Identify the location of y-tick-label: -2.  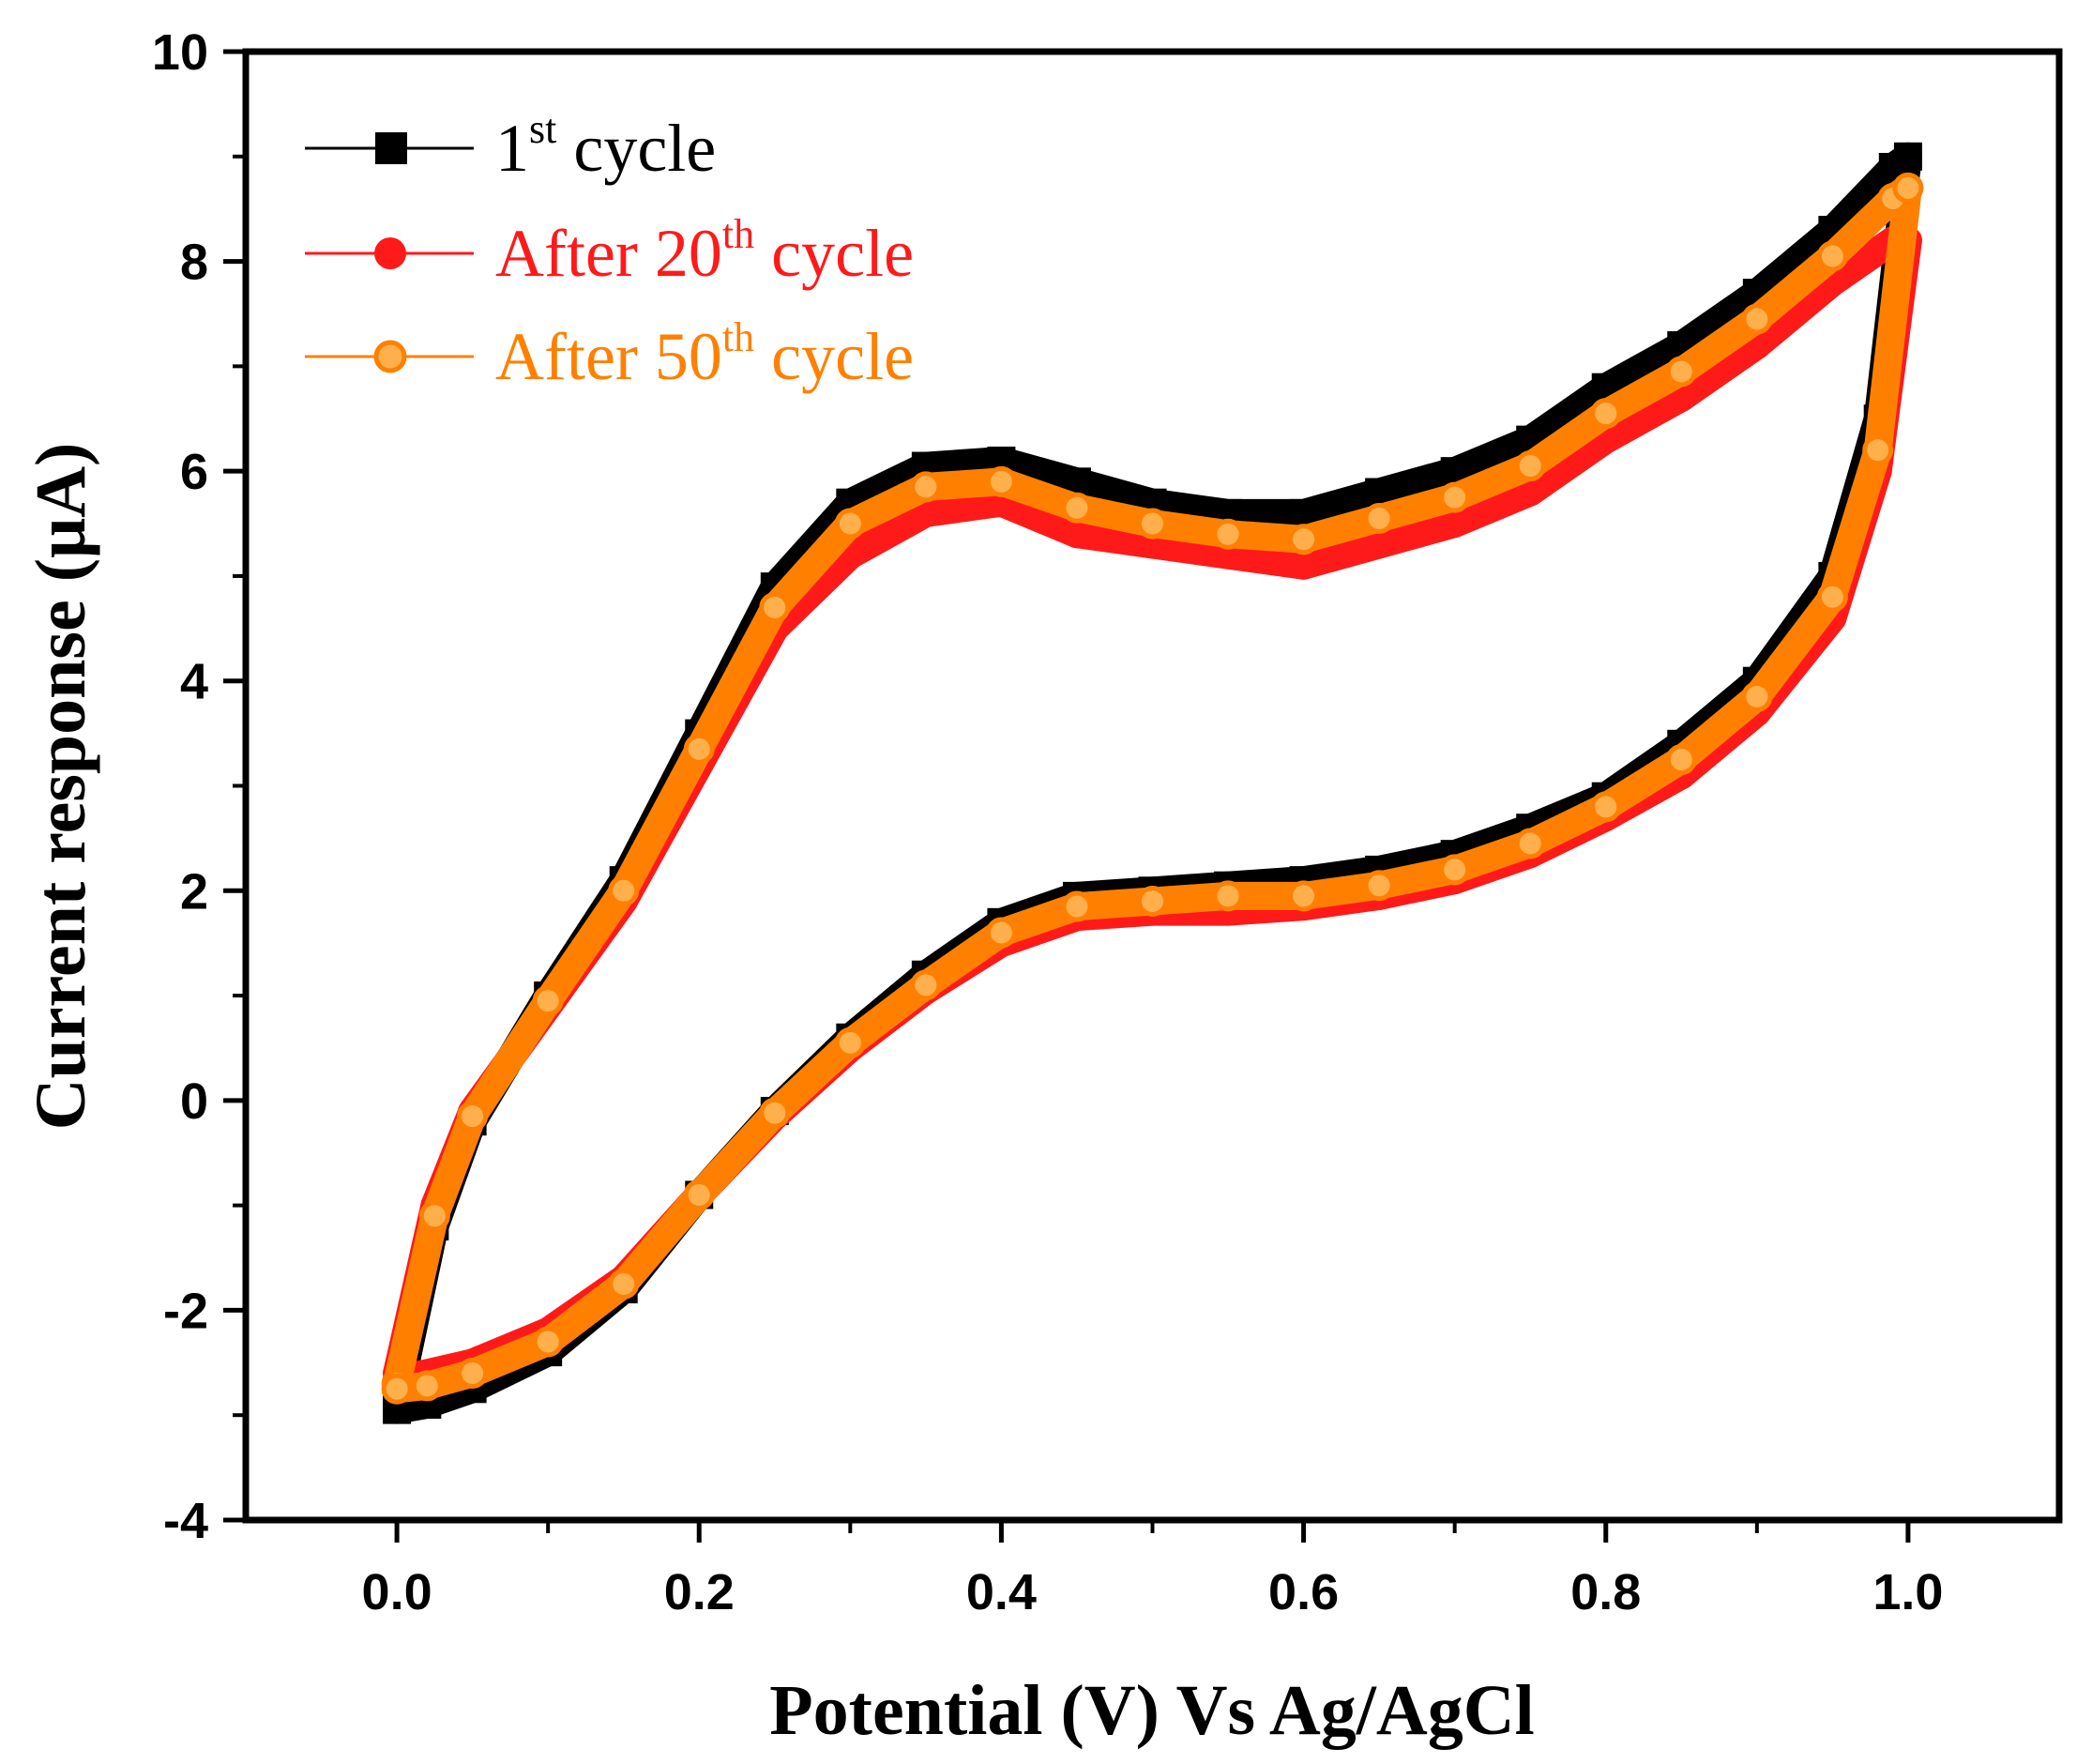
(186, 1311).